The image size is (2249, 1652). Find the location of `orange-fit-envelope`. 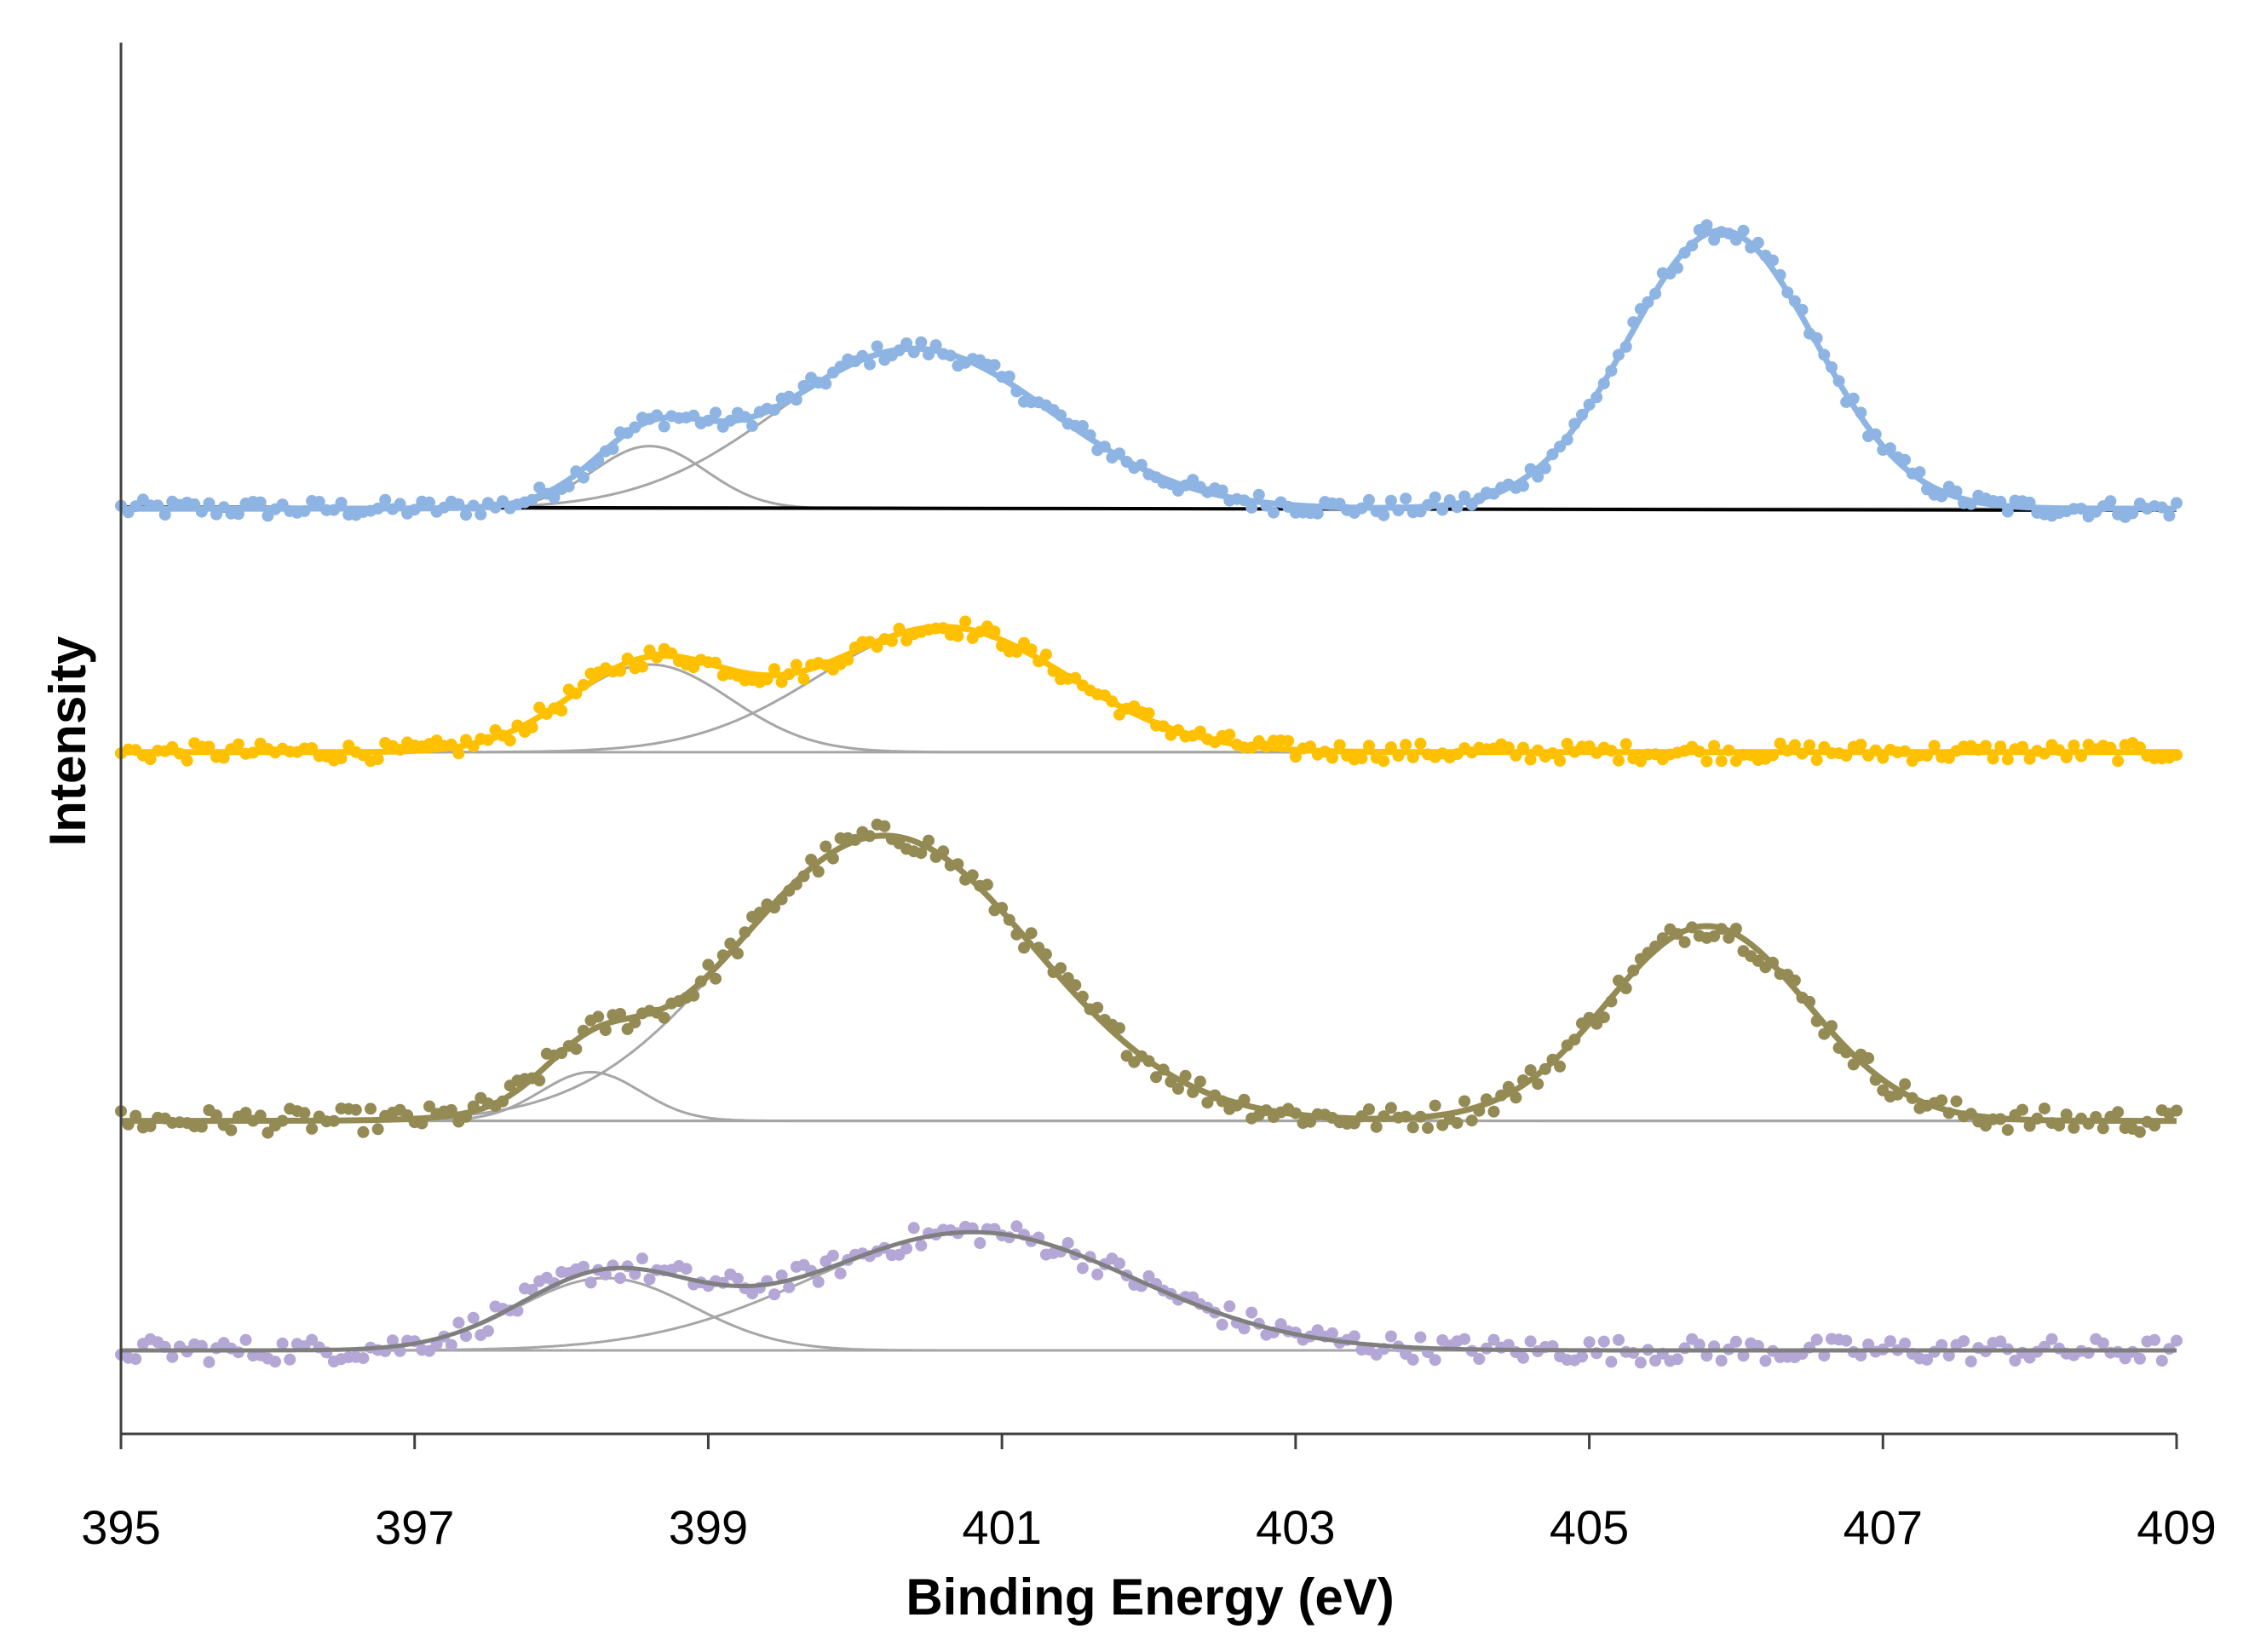

orange-fit-envelope is located at coordinates (1148, 690).